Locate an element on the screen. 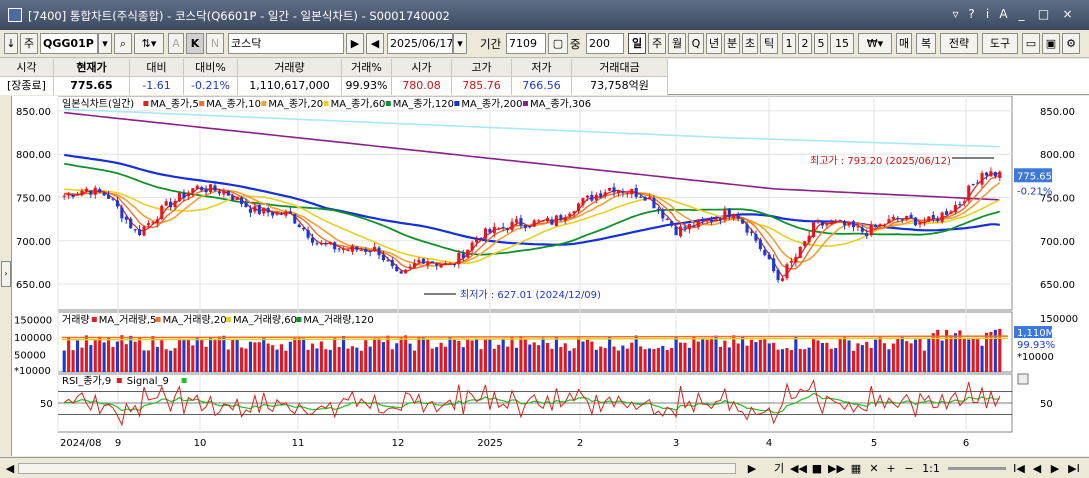  max-price-label: 최고가 : 793.20 (2025/06/12) is located at coordinates (880, 161).